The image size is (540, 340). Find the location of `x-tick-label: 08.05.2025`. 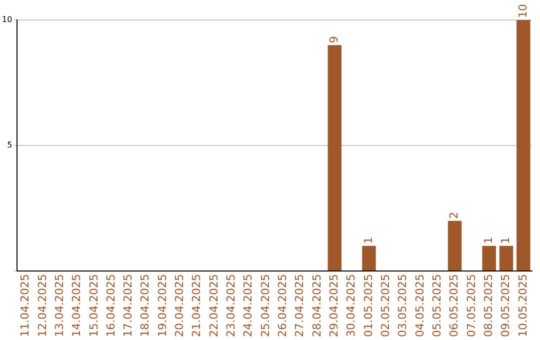

x-tick-label: 08.05.2025 is located at coordinates (488, 306).